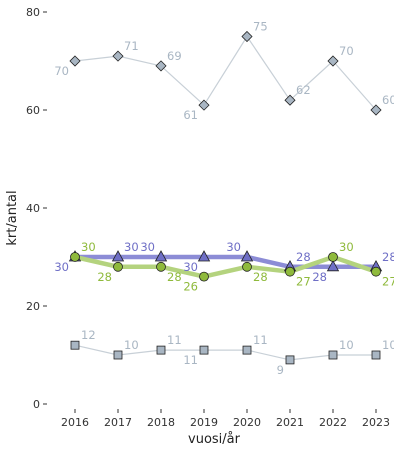 The width and height of the screenshot is (394, 458). I want to click on data-label: 12, so click(88, 335).